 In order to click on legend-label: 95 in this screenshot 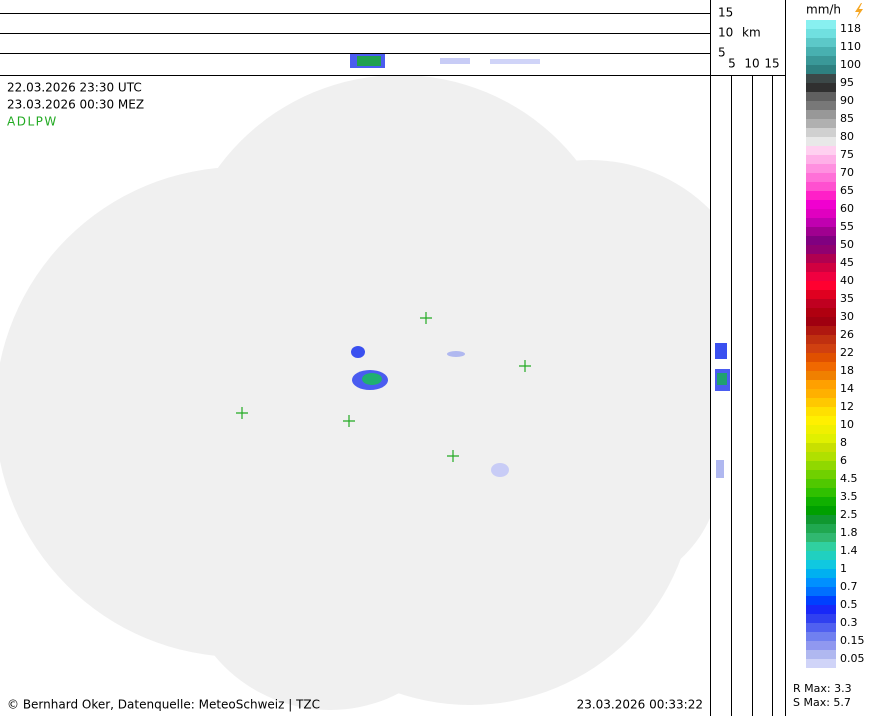, I will do `click(847, 82)`.